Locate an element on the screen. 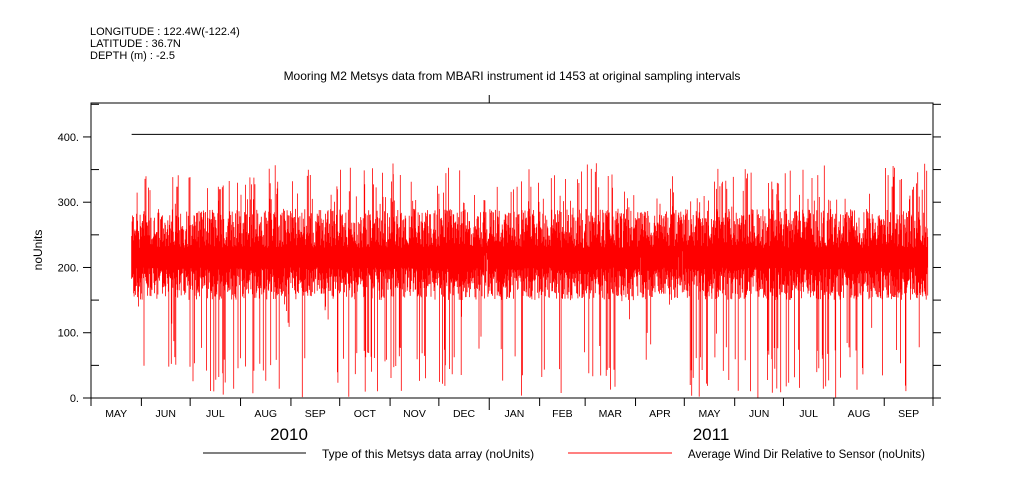 The height and width of the screenshot is (504, 1009). y-tick-label: 100. is located at coordinates (68, 334).